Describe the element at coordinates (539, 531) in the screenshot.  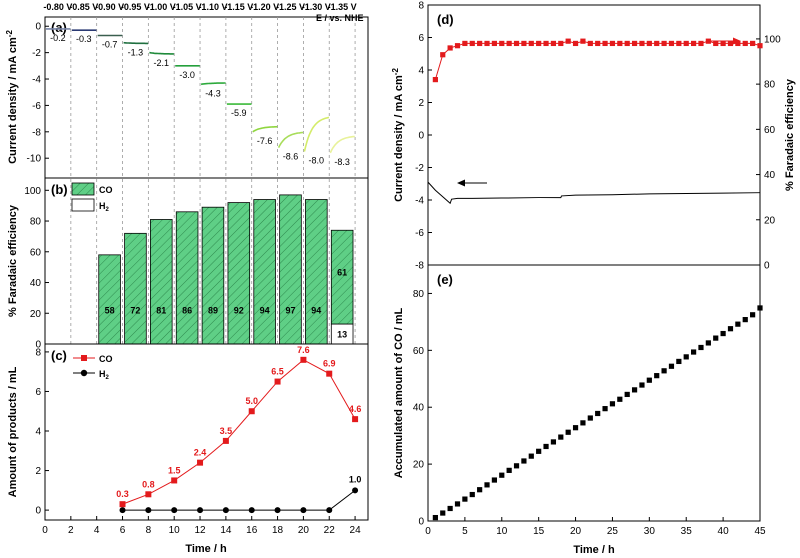
I see `x-tick-label: 15` at that location.